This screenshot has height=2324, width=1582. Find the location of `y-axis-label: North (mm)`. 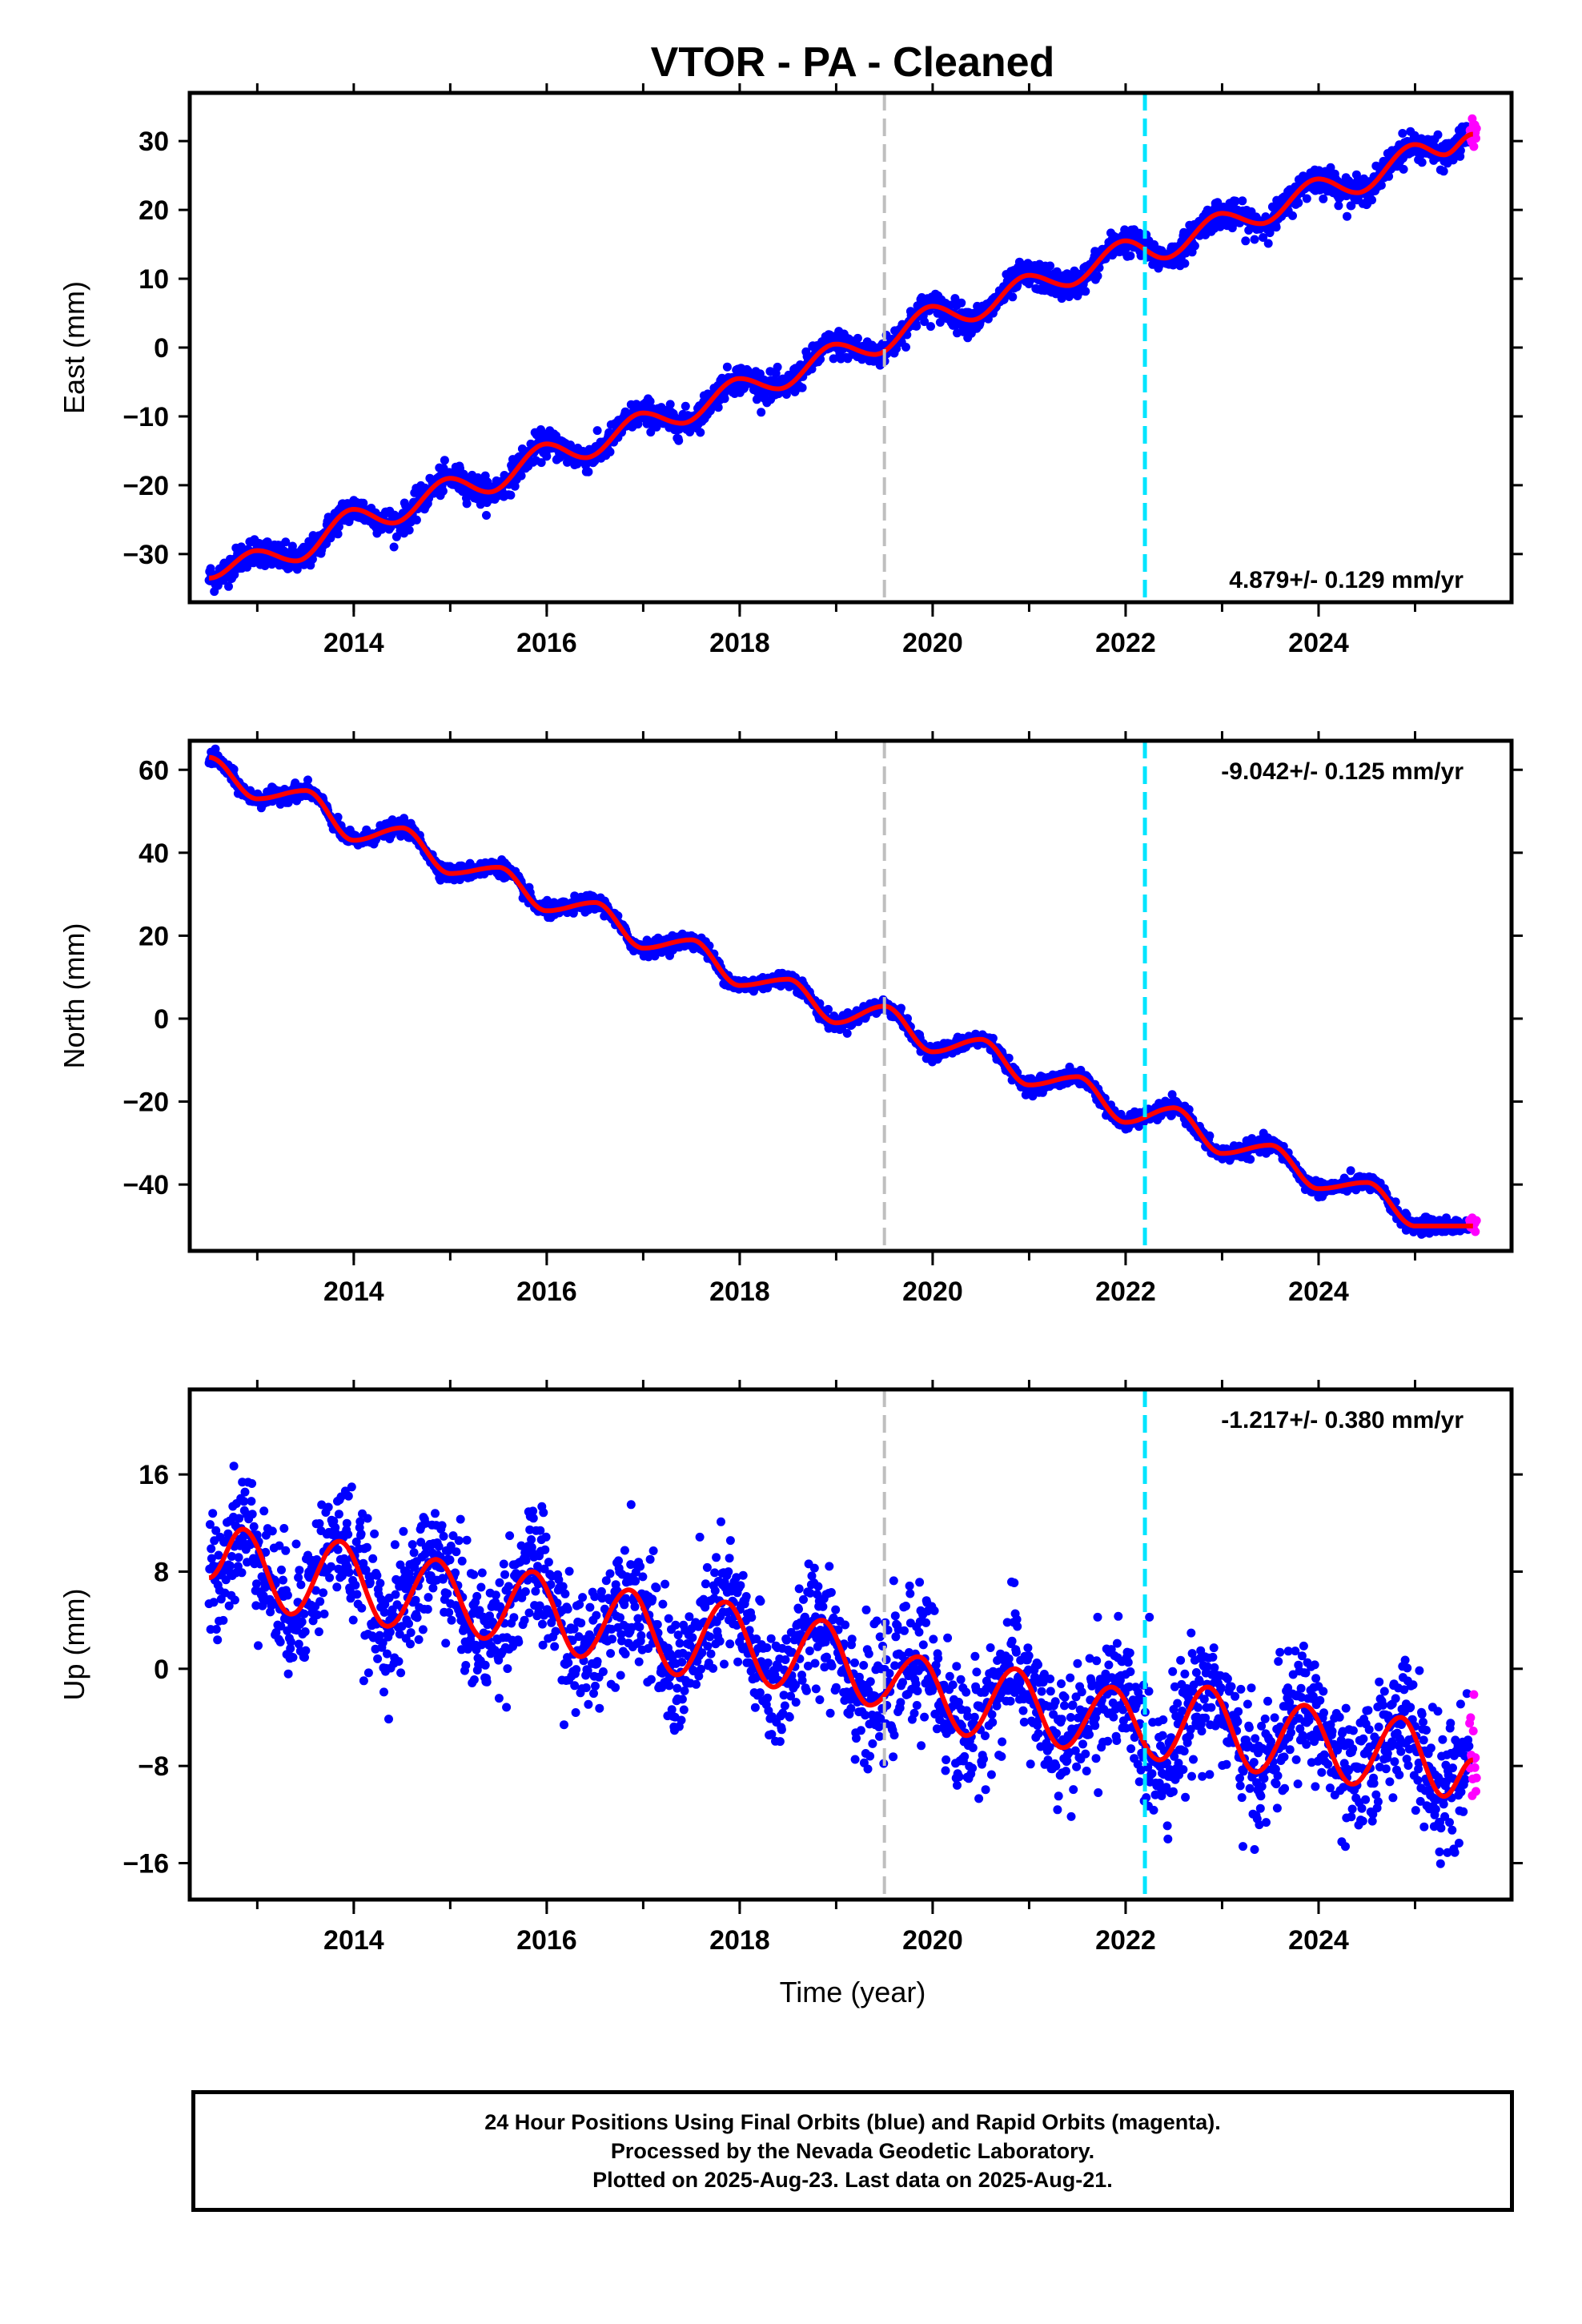

y-axis-label: North (mm) is located at coordinates (74, 996).